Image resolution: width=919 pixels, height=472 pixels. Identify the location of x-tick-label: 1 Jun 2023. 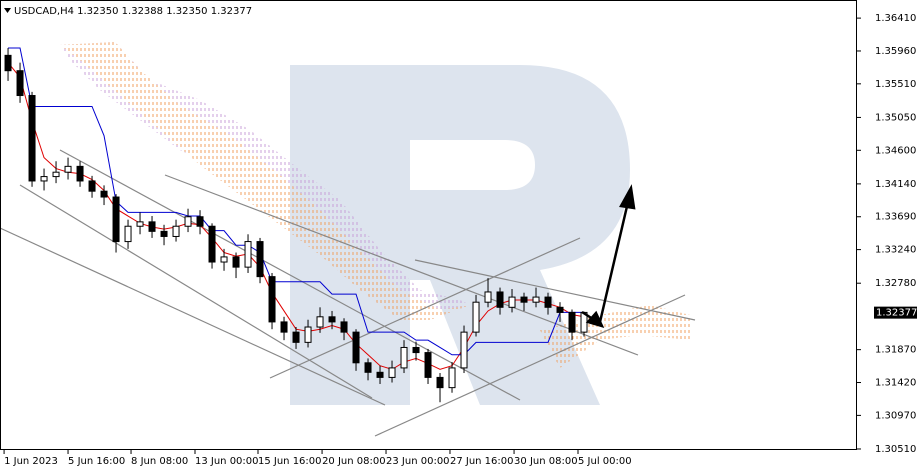
(31, 461).